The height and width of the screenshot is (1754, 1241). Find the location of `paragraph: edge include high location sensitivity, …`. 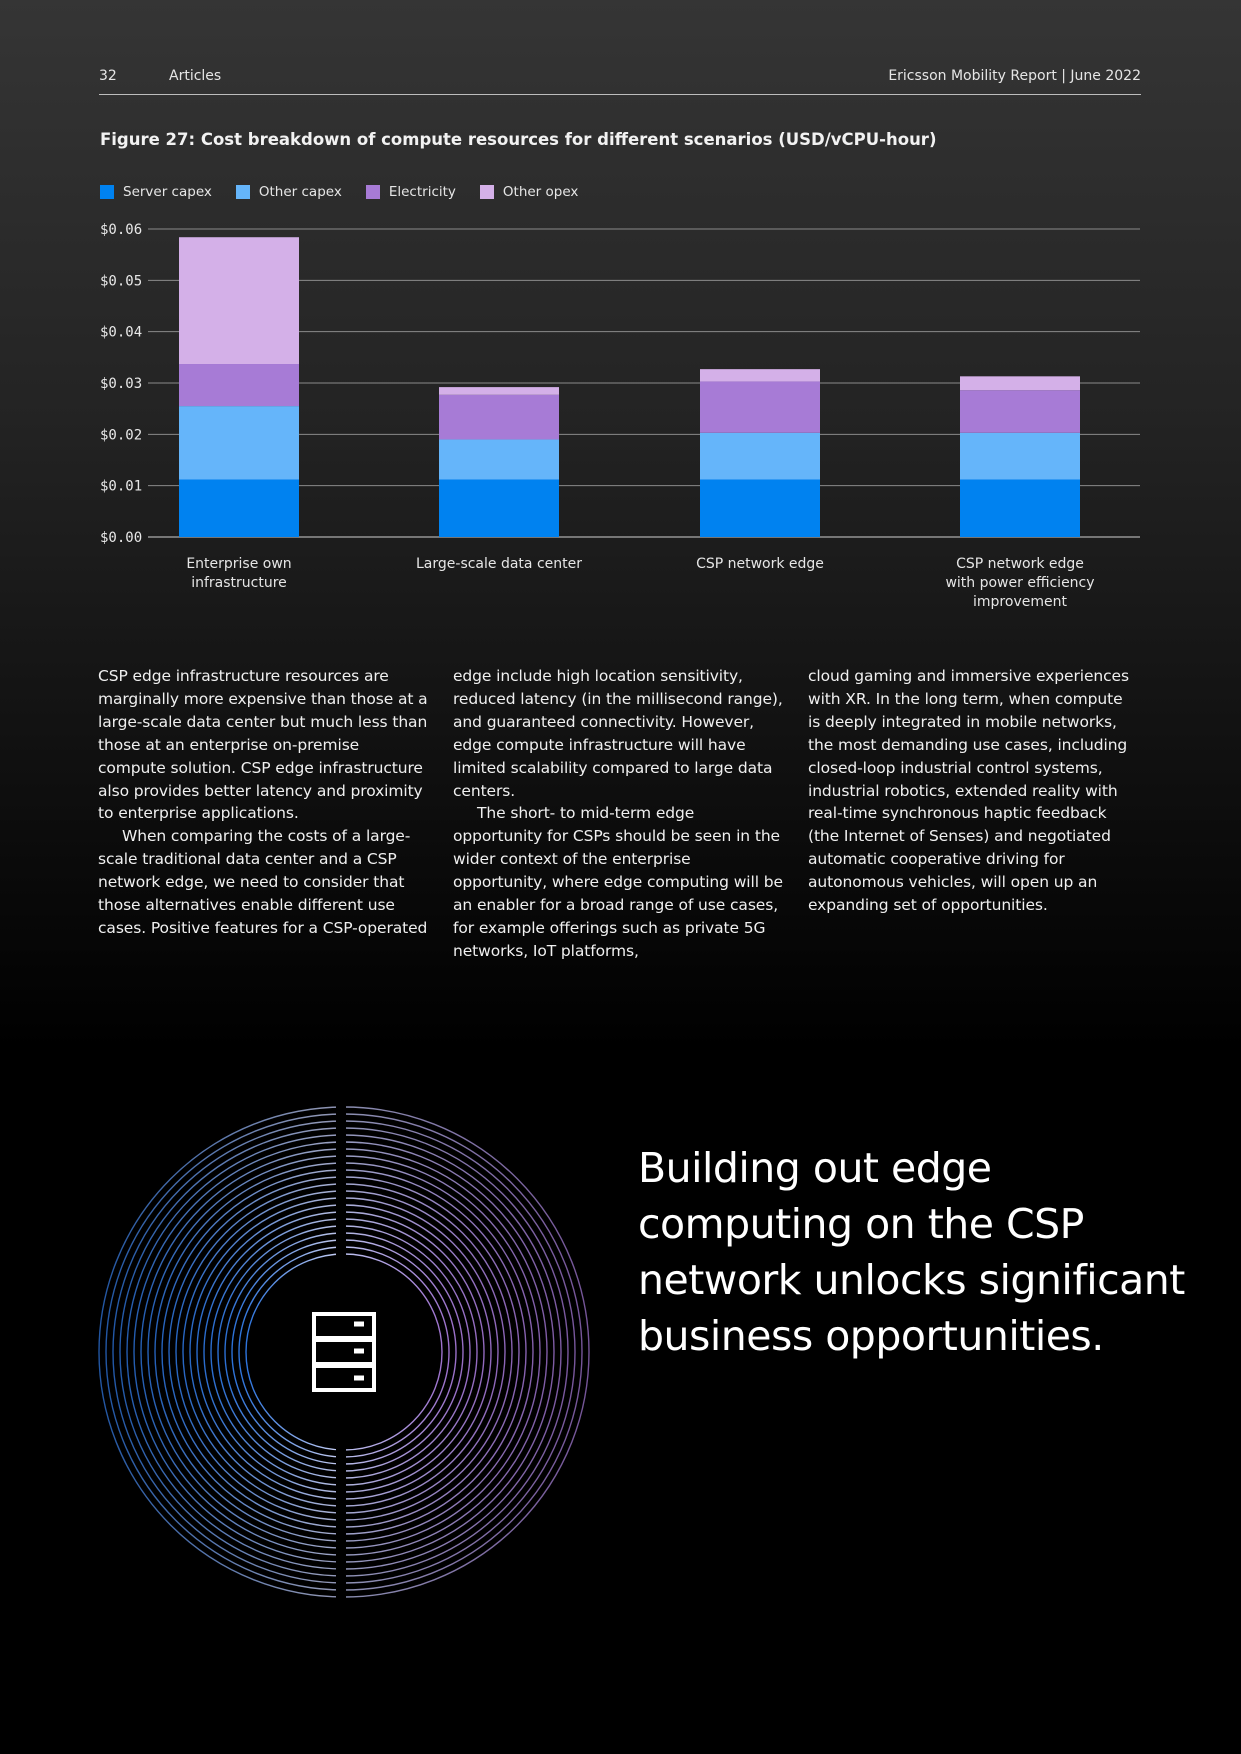

paragraph: edge include high location sensitivity, … is located at coordinates (618, 733).